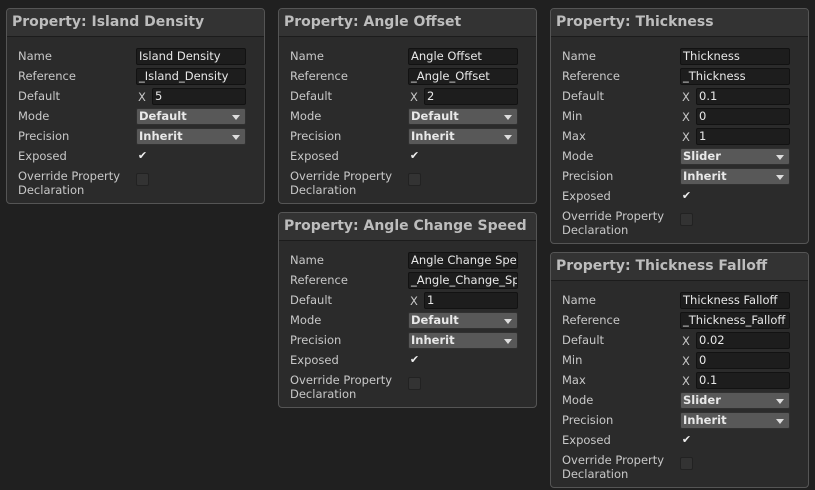 The height and width of the screenshot is (490, 815). I want to click on property-row: Reference _Island_Density, so click(135, 77).